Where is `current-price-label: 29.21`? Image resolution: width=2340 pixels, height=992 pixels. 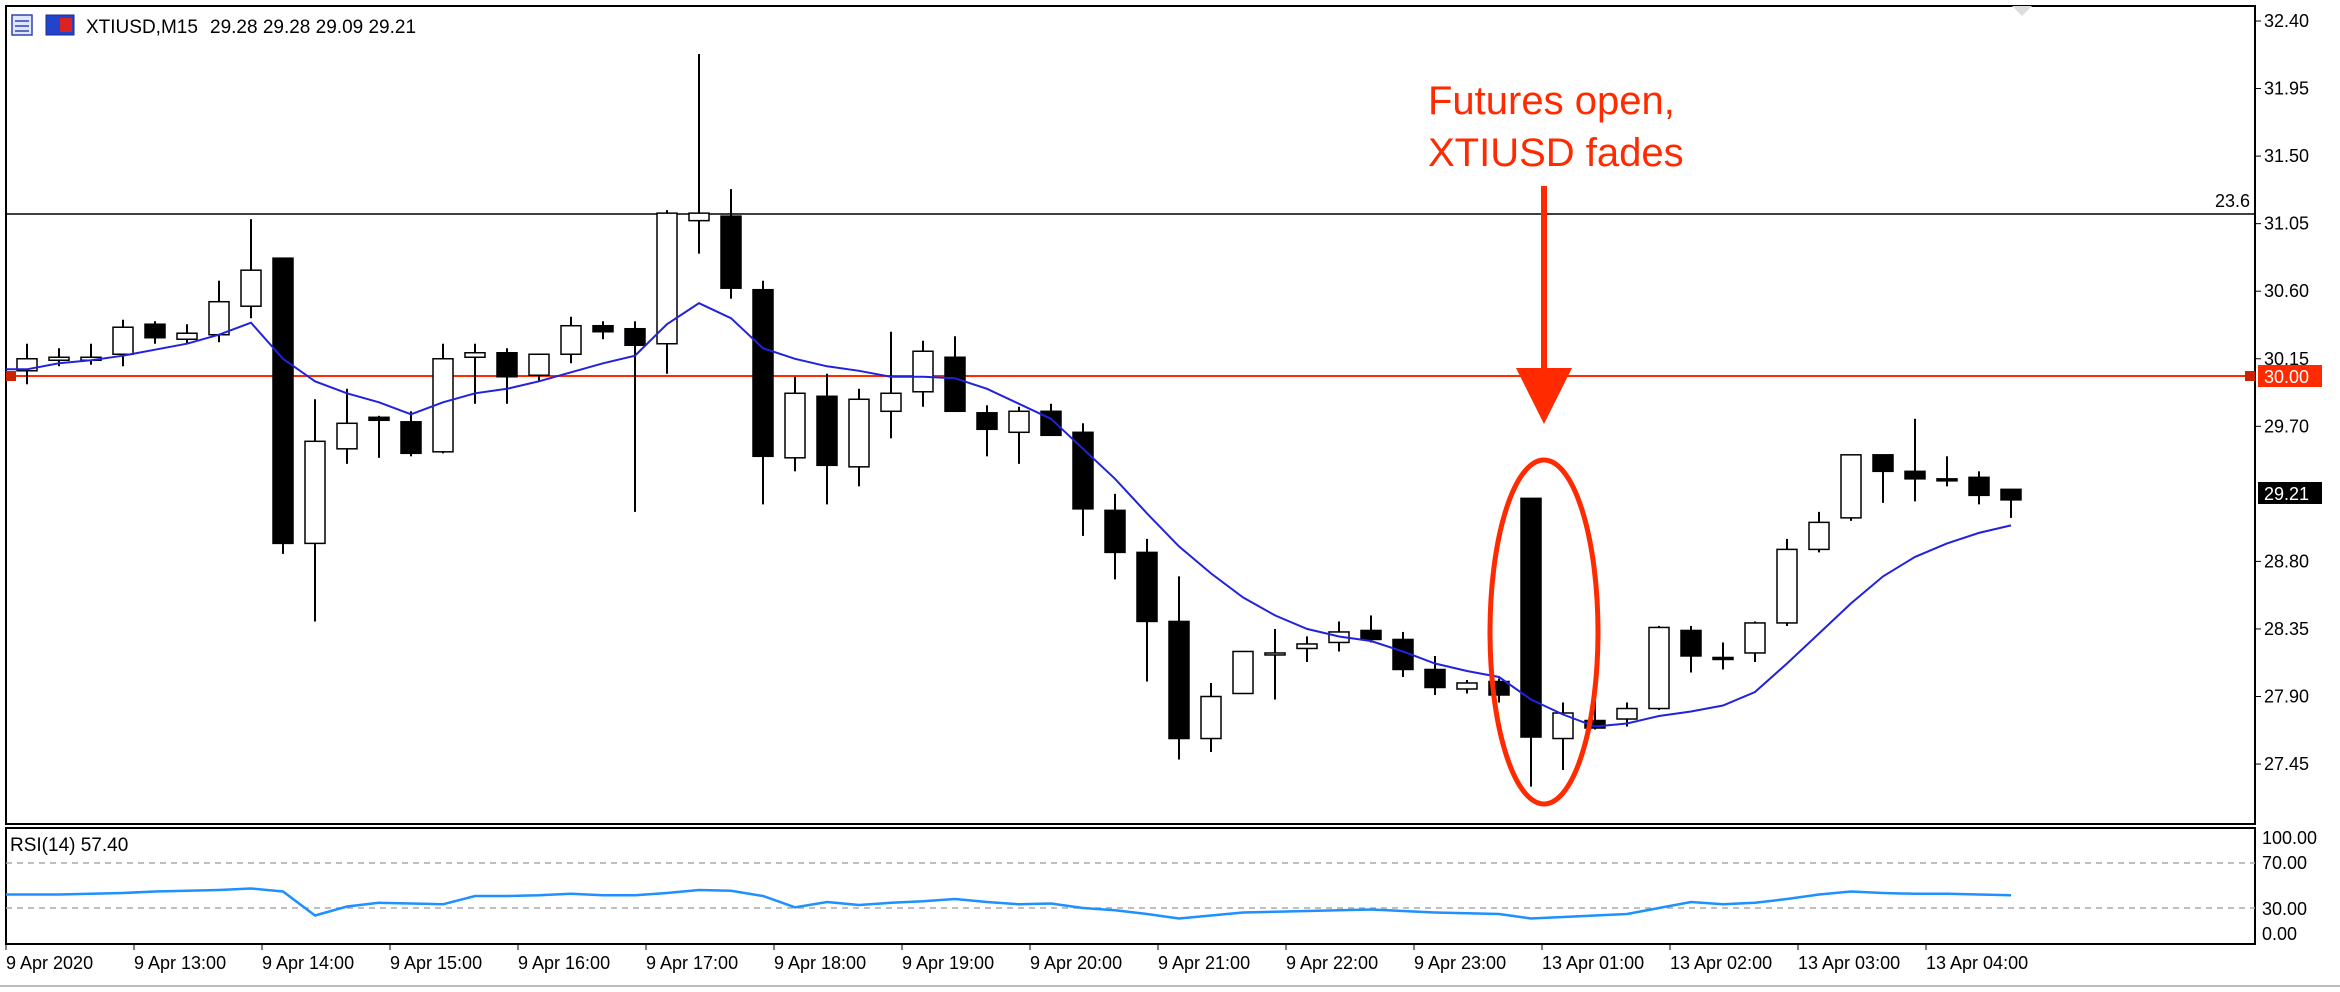
current-price-label: 29.21 is located at coordinates (2286, 494).